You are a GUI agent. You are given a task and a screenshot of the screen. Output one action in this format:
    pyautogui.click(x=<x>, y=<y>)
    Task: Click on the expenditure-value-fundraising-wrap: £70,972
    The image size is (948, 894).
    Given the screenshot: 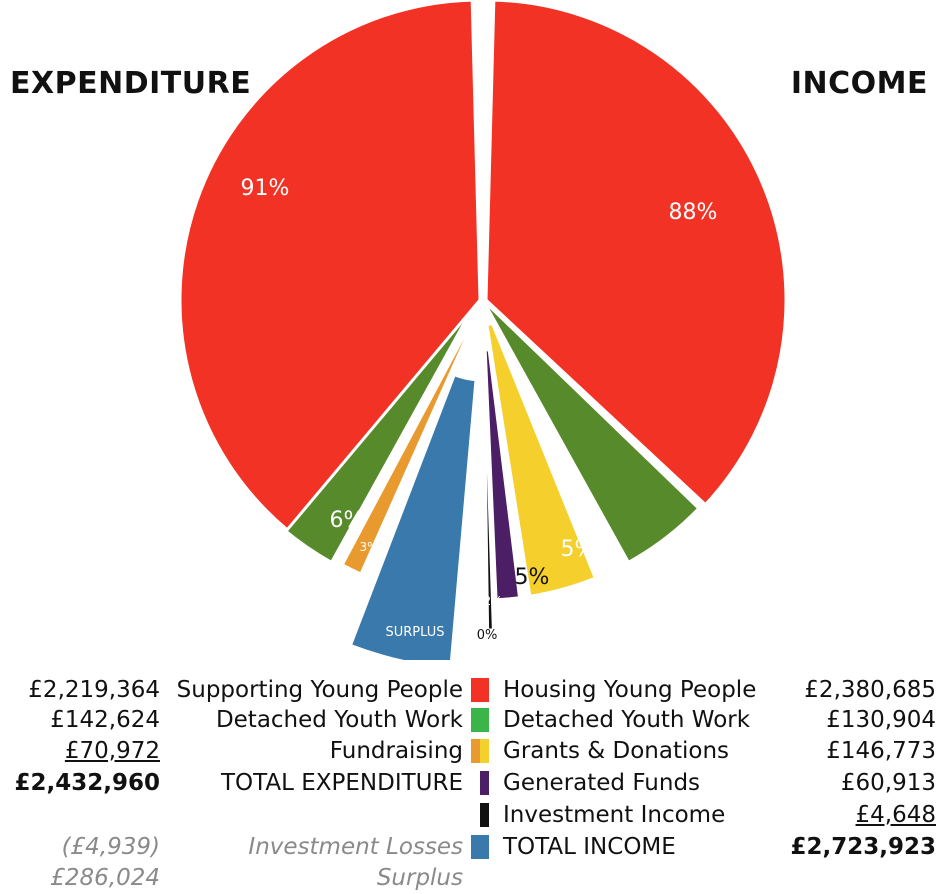 What is the action you would take?
    pyautogui.click(x=80, y=751)
    